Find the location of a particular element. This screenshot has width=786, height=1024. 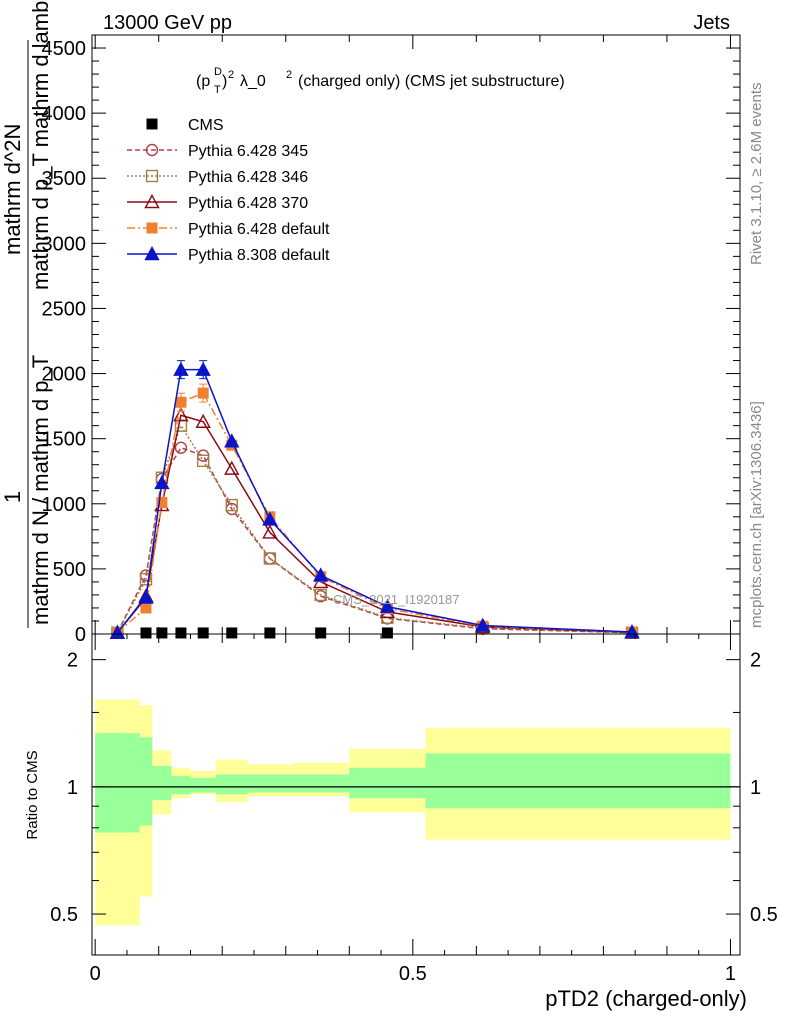

legend-item: Pythia 6.428 default is located at coordinates (228, 229).